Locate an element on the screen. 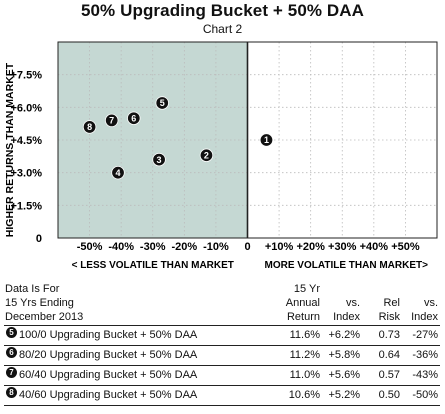  left-header-line: December 2013 is located at coordinates (44, 317).